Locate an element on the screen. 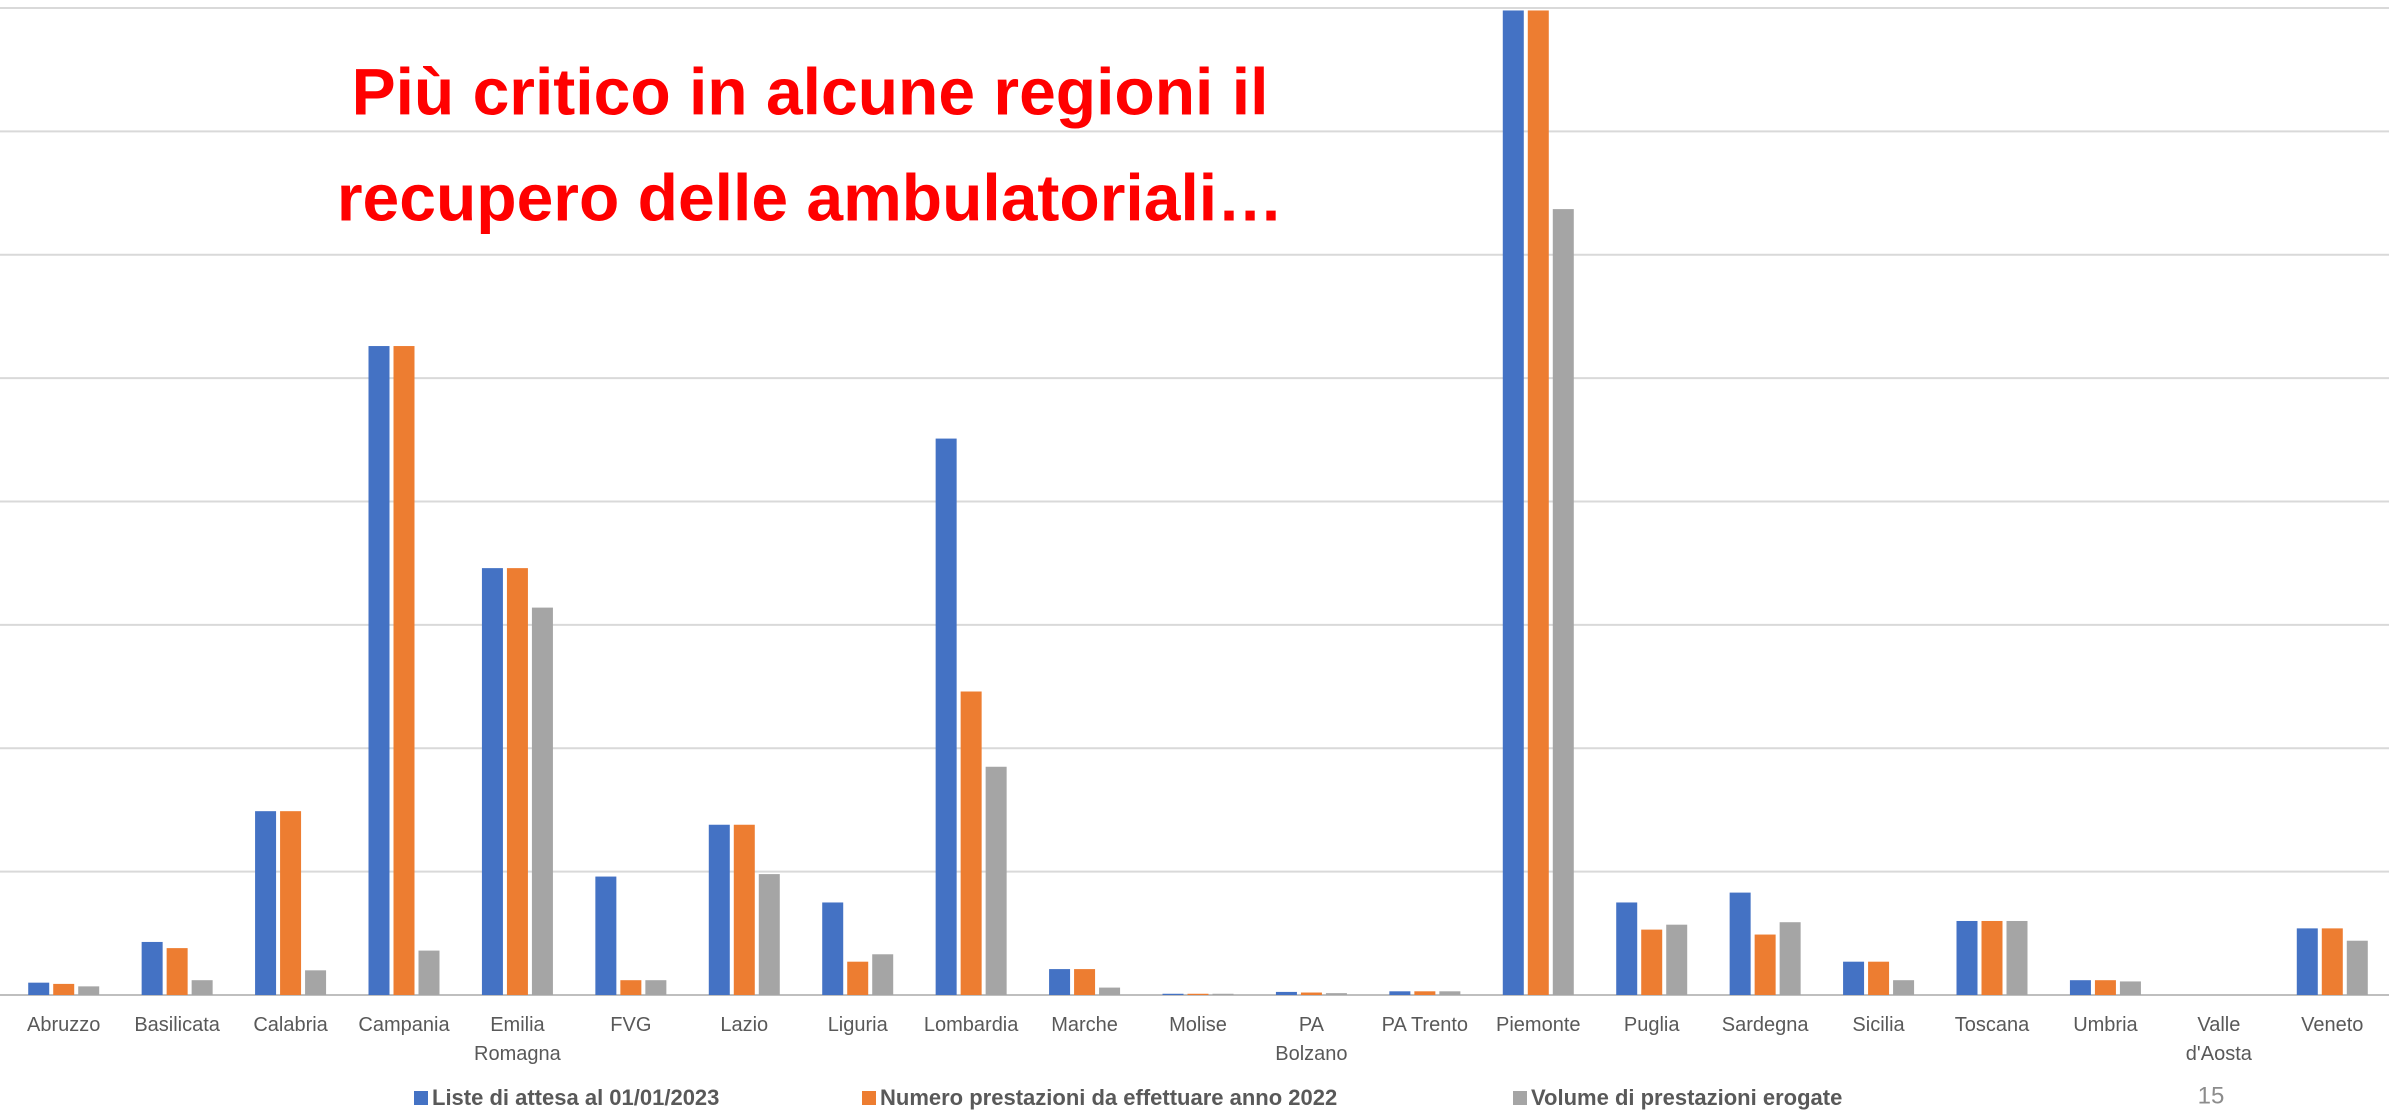 The width and height of the screenshot is (2389, 1115). legend-label: Volume di prestazioni erogate is located at coordinates (1686, 1097).